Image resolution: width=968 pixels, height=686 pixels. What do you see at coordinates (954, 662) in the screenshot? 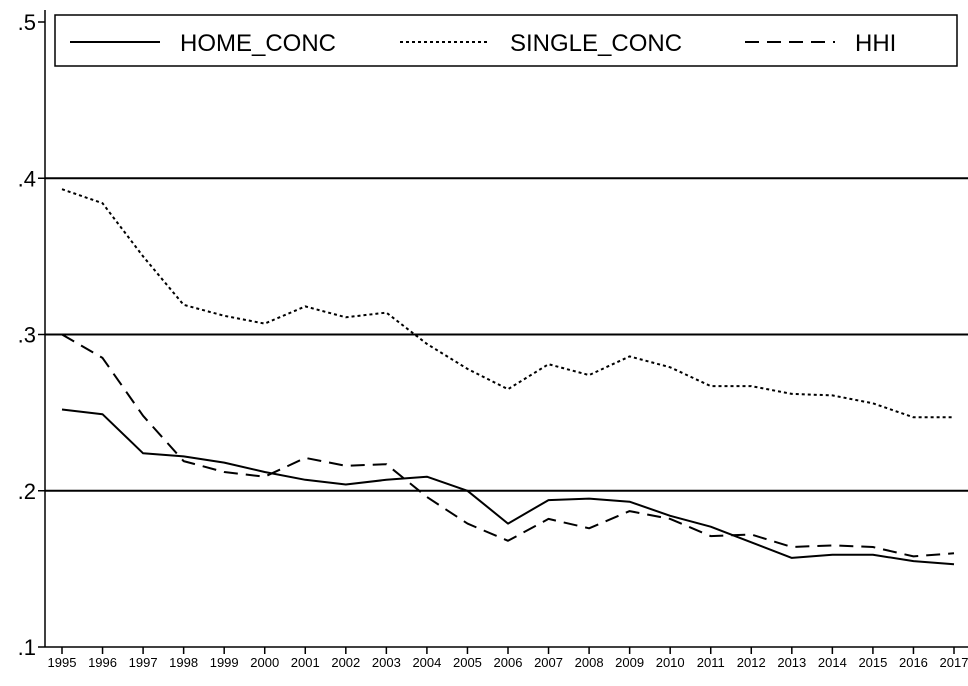
I see `x-tick-label: 2017` at bounding box center [954, 662].